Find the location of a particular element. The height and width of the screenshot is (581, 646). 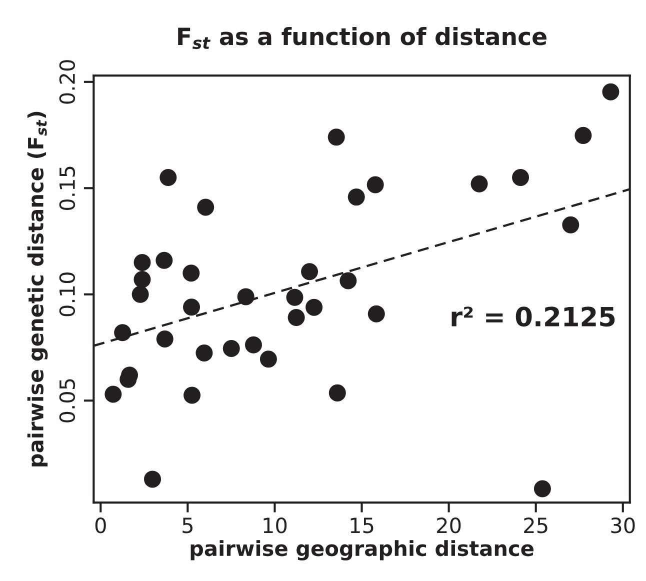

x-axis-title: pairwise geographic distance is located at coordinates (362, 550).